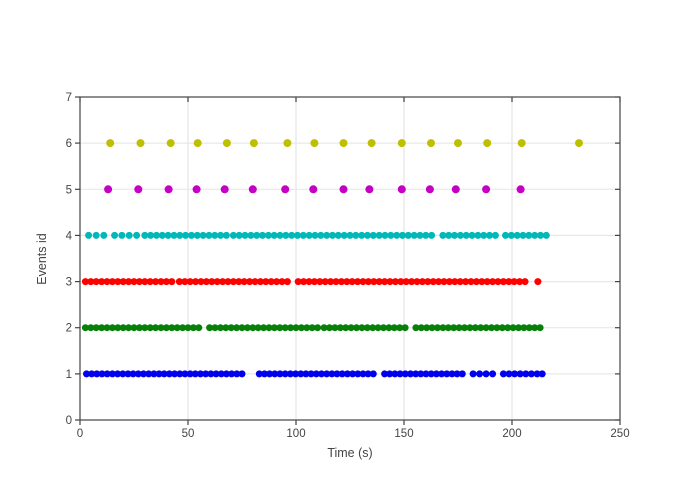  I want to click on x-tick-label: 250, so click(619, 434).